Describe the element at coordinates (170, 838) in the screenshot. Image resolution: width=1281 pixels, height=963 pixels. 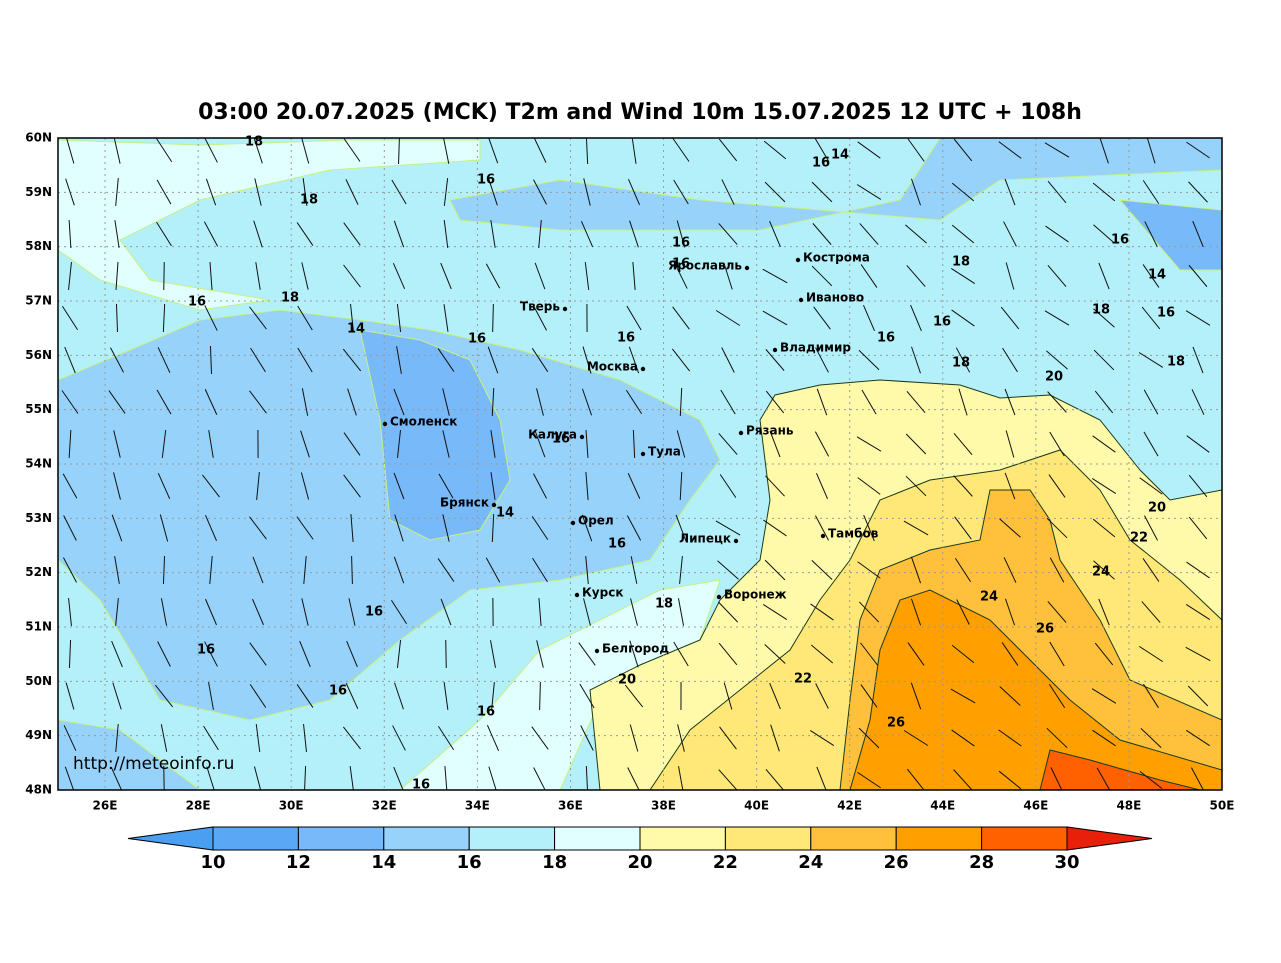
I see `colorbar-extension-low` at that location.